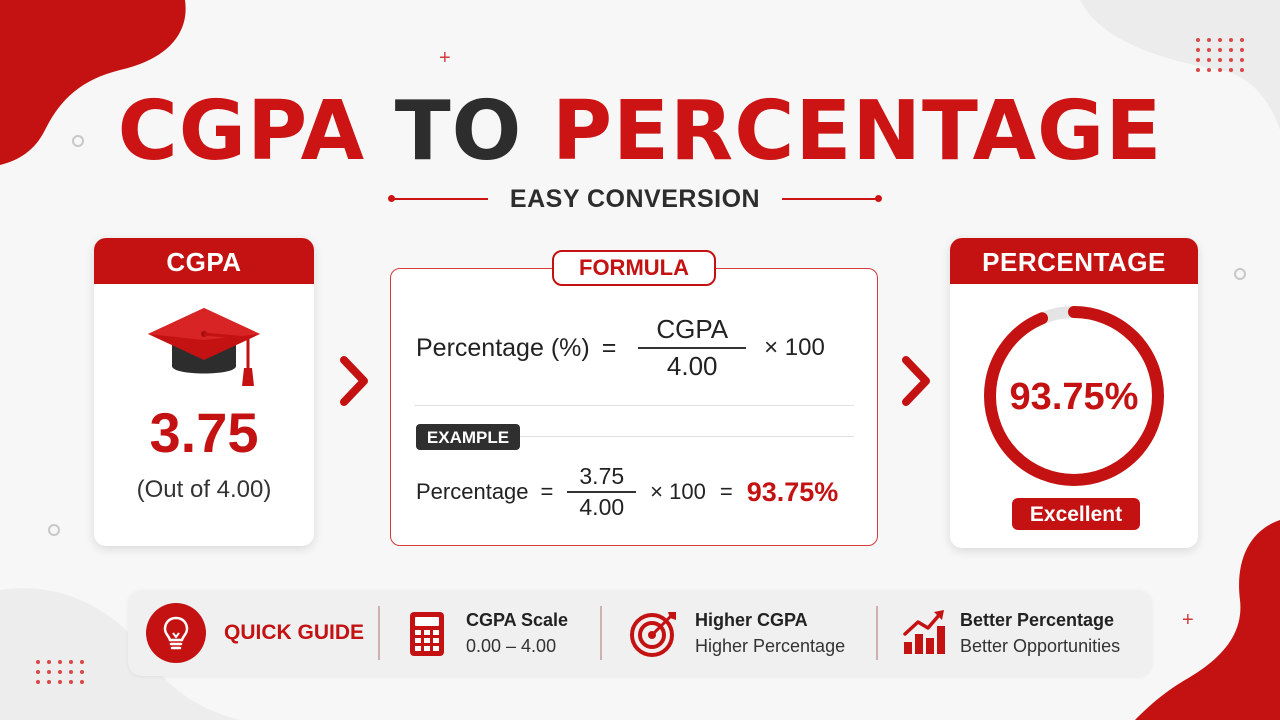 This screenshot has height=720, width=1280. Describe the element at coordinates (1076, 514) in the screenshot. I see `status-badge: Excellent` at that location.